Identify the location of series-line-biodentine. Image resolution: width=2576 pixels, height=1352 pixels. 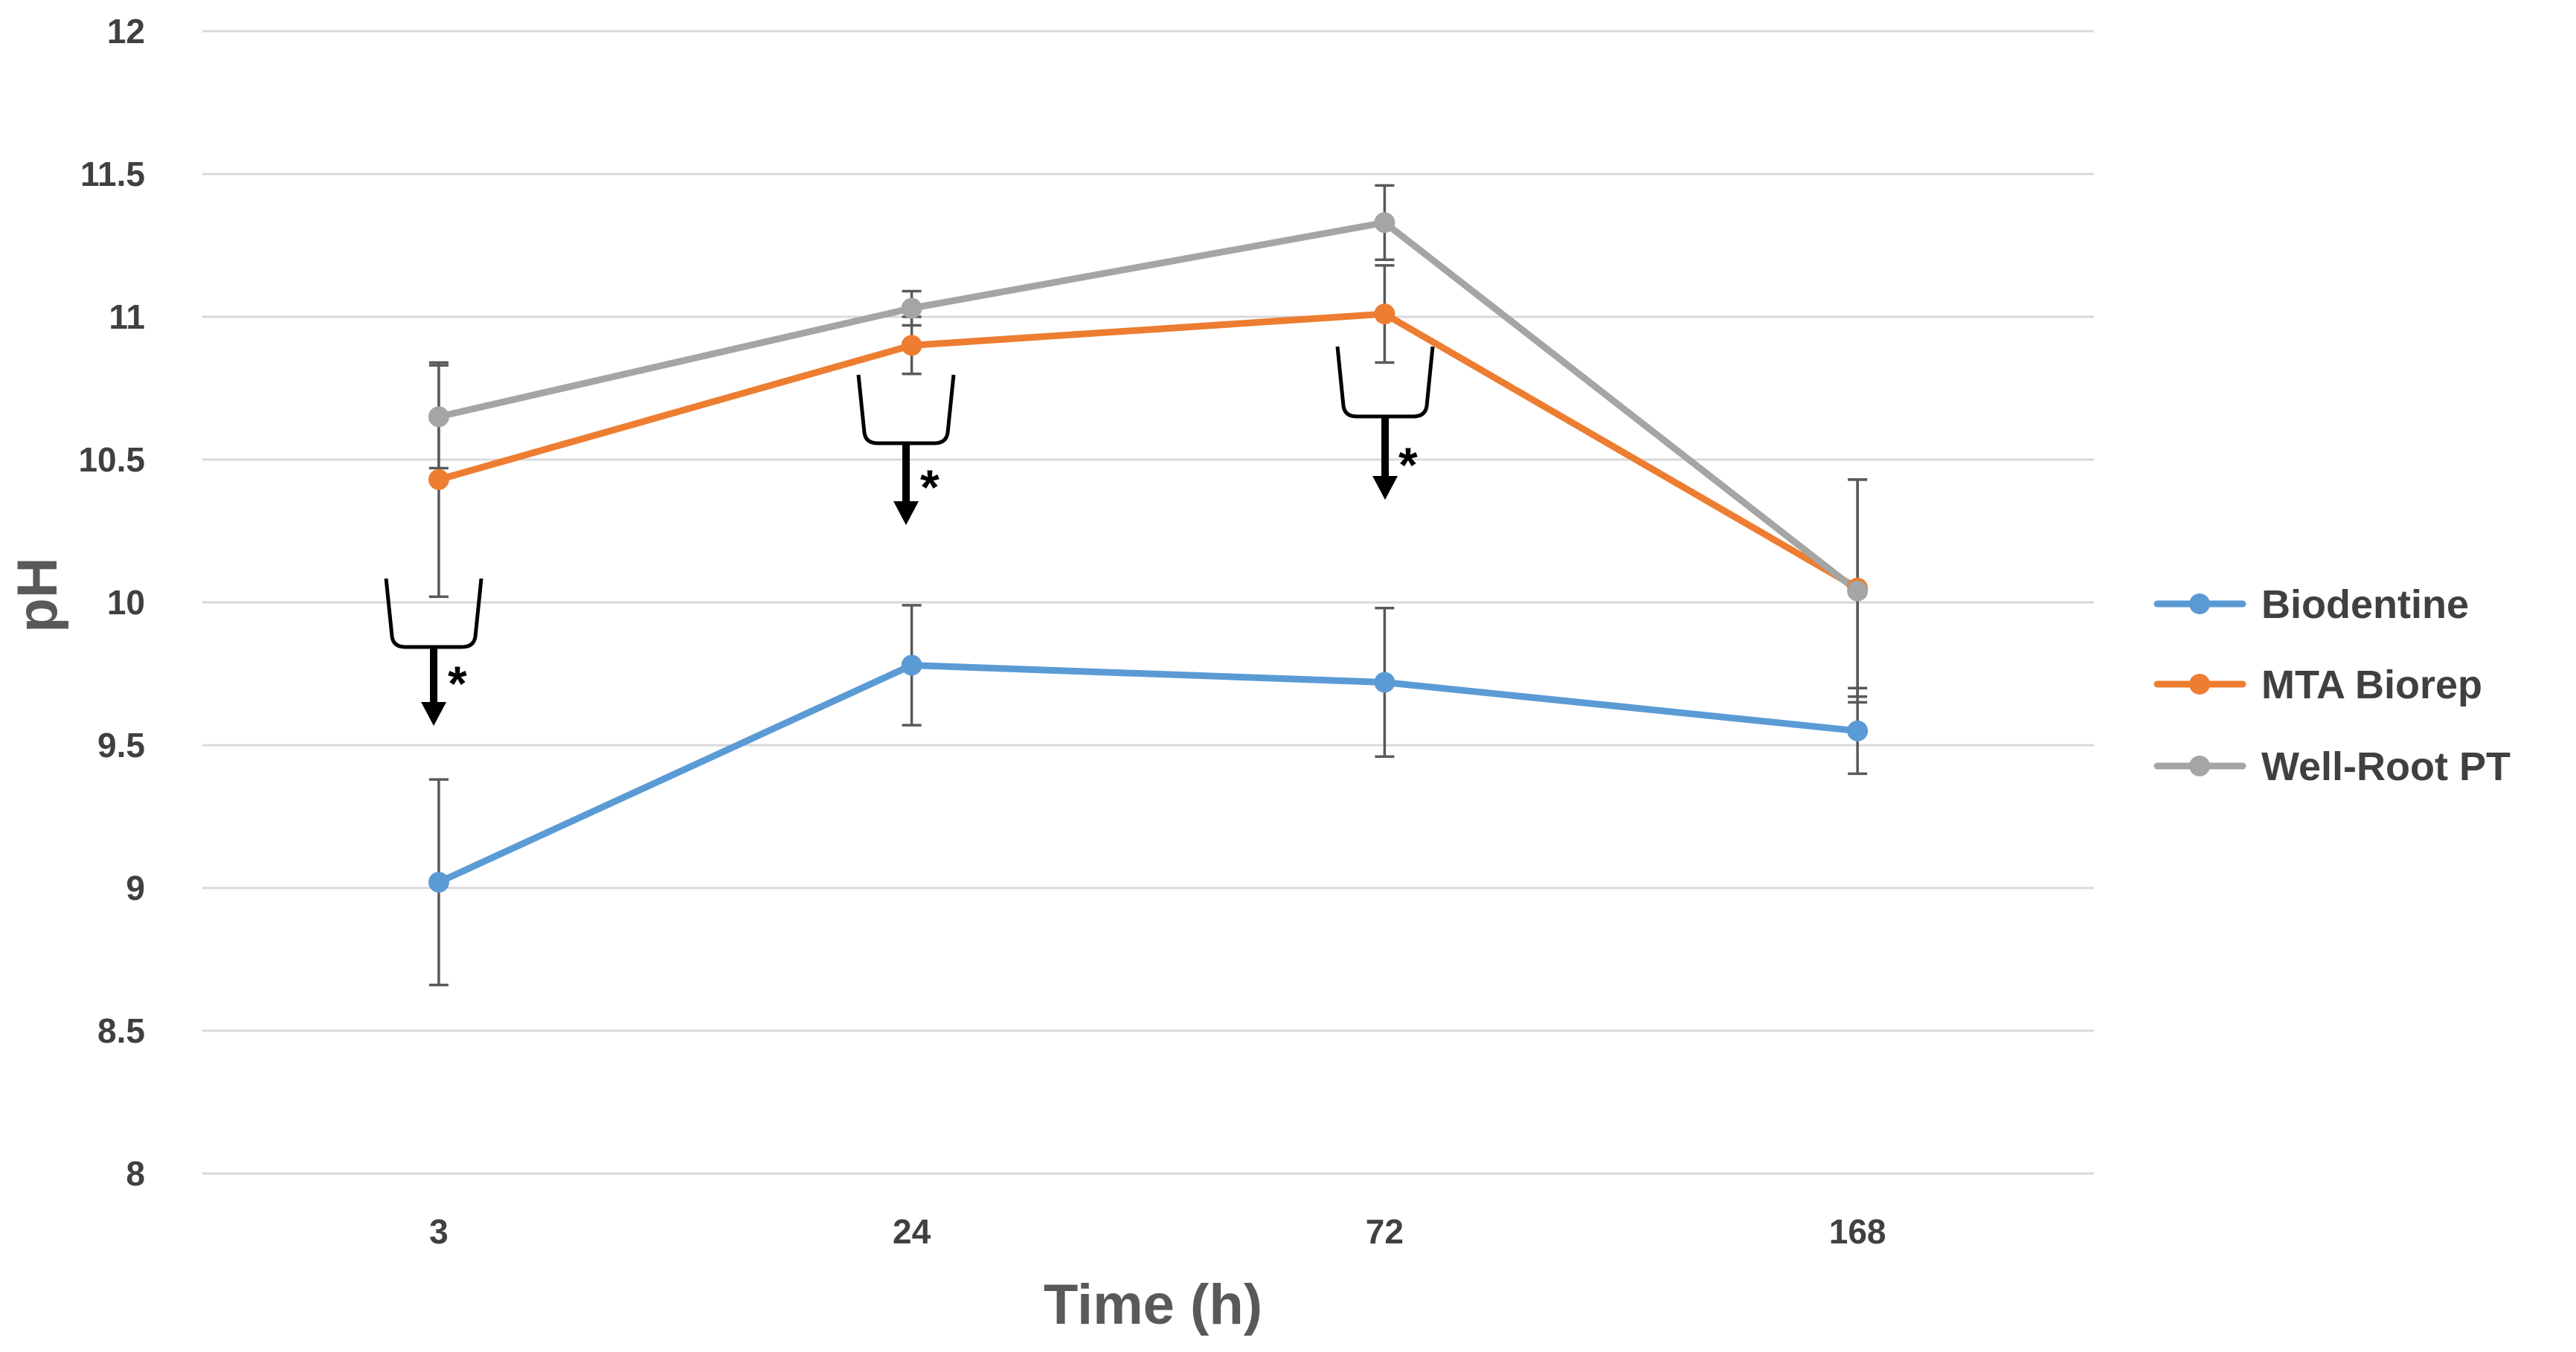
(1148, 773).